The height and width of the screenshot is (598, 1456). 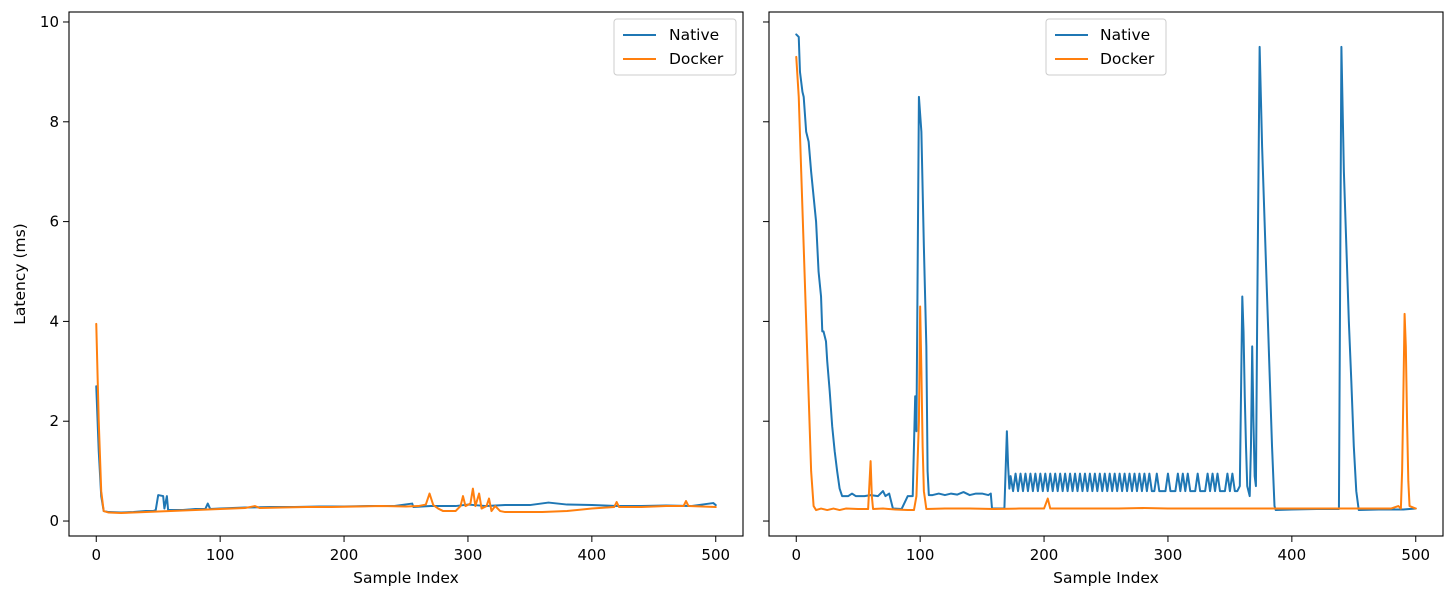 What do you see at coordinates (1044, 555) in the screenshot?
I see `right-x-tick-label: 200` at bounding box center [1044, 555].